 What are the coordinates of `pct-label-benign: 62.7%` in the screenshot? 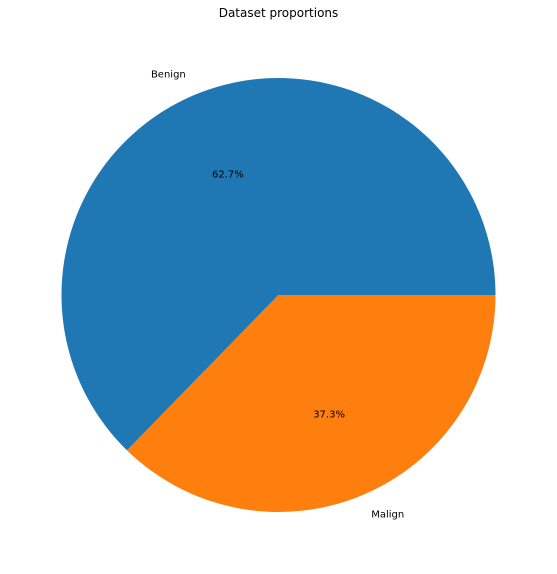 It's located at (228, 175).